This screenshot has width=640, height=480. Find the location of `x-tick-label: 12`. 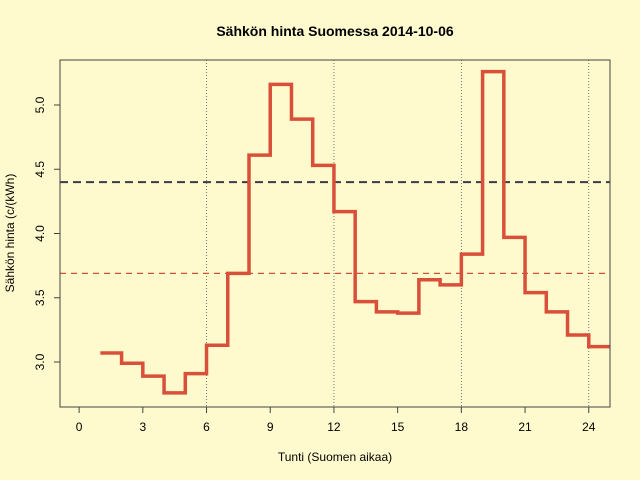

x-tick-label: 12 is located at coordinates (334, 427).